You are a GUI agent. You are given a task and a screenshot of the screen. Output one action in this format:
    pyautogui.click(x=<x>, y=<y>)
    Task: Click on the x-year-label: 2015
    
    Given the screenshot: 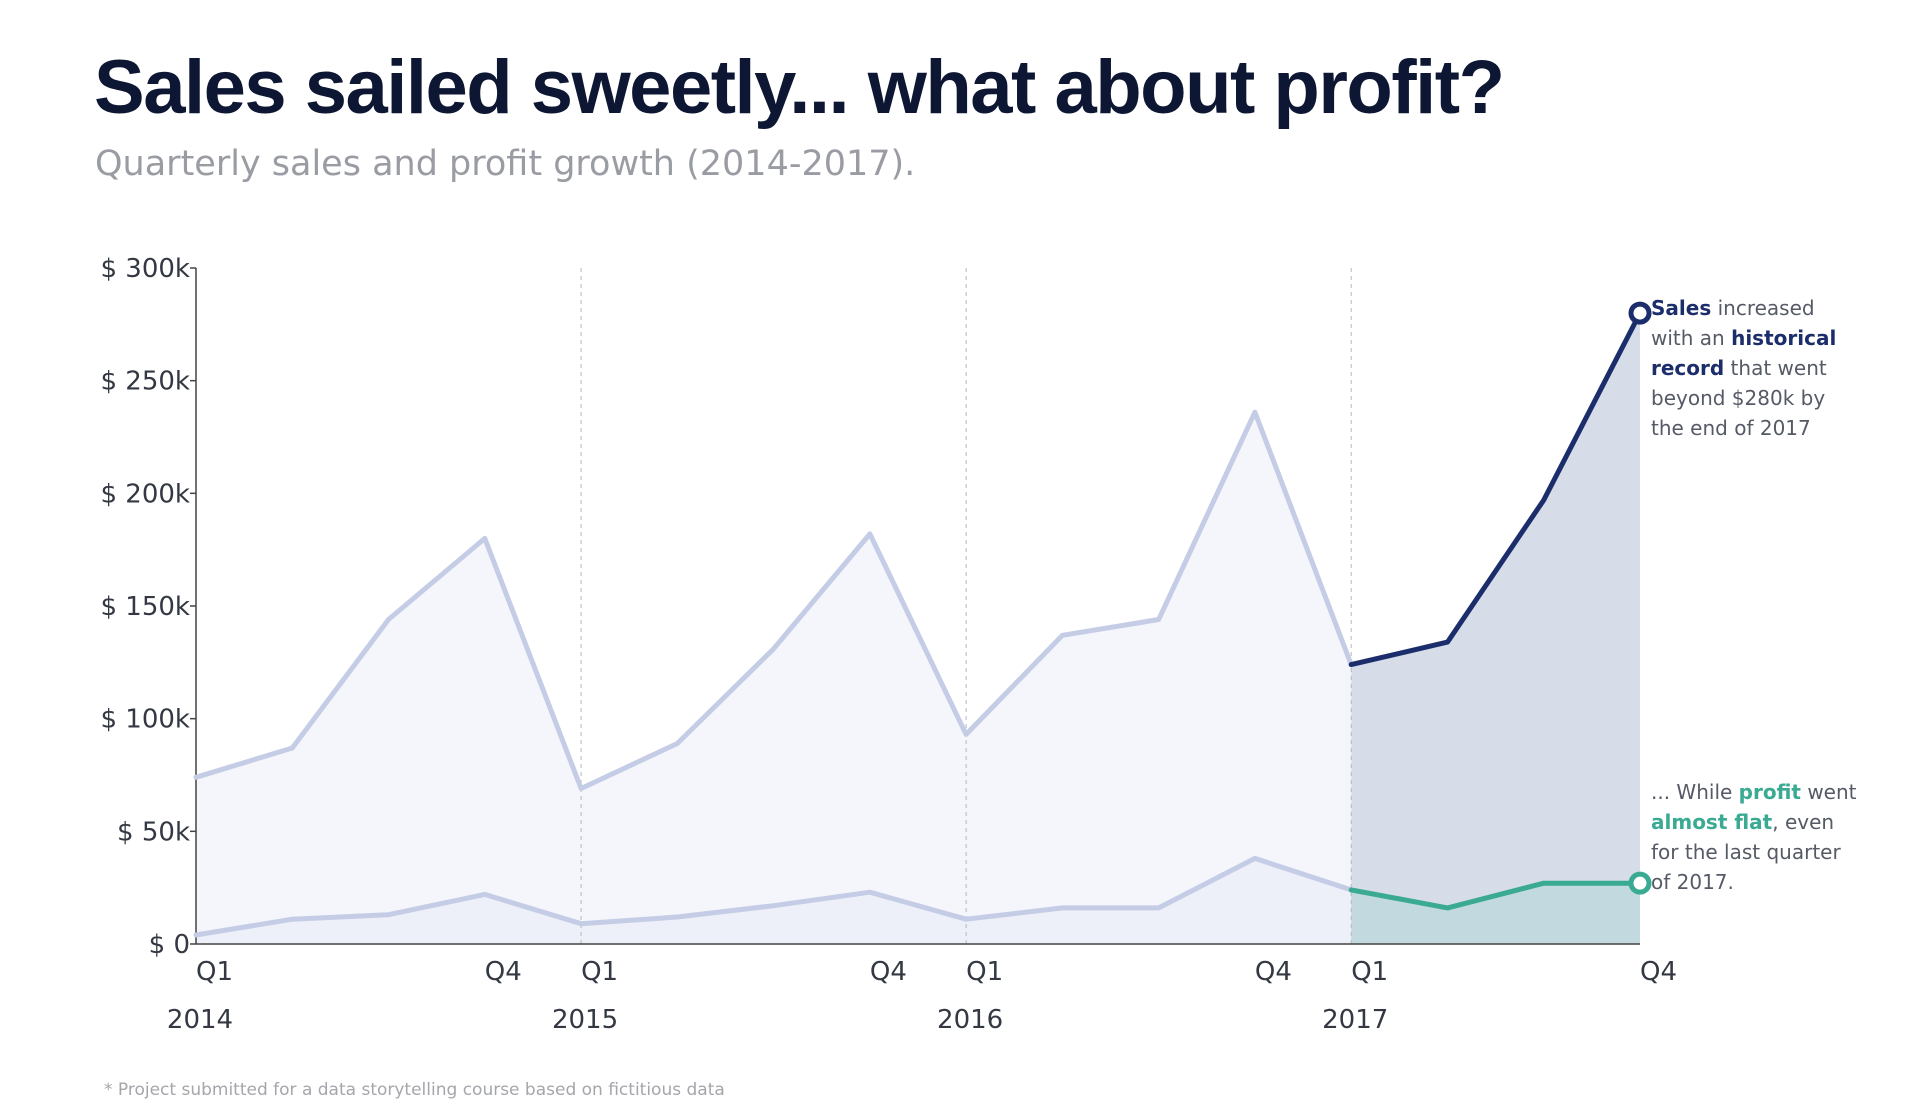 What is the action you would take?
    pyautogui.click(x=585, y=1020)
    